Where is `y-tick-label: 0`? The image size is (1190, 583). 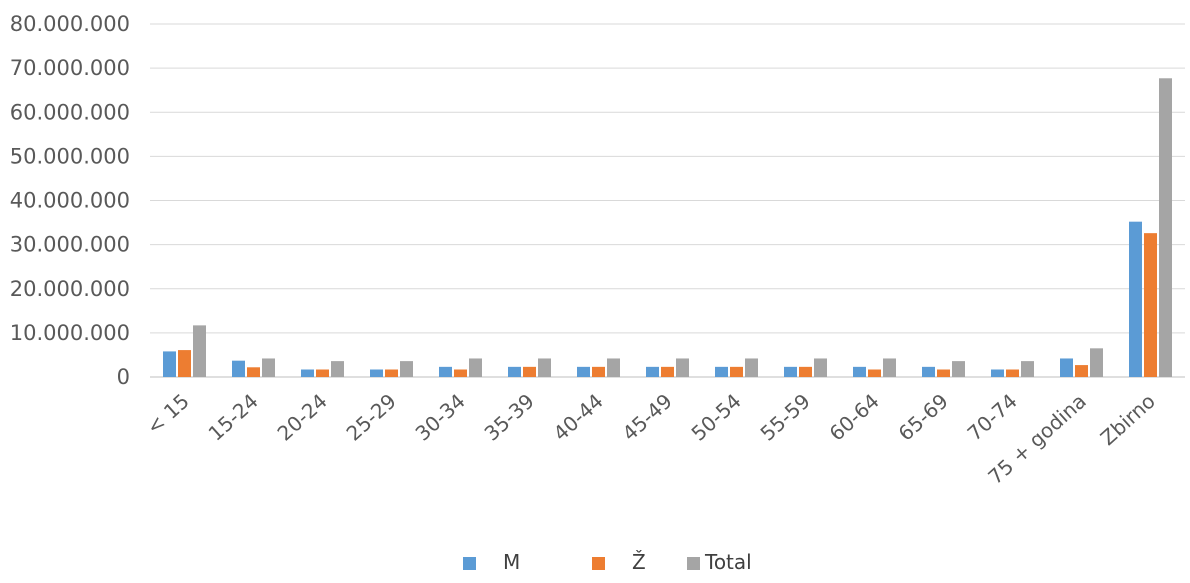
y-tick-label: 0 is located at coordinates (123, 377).